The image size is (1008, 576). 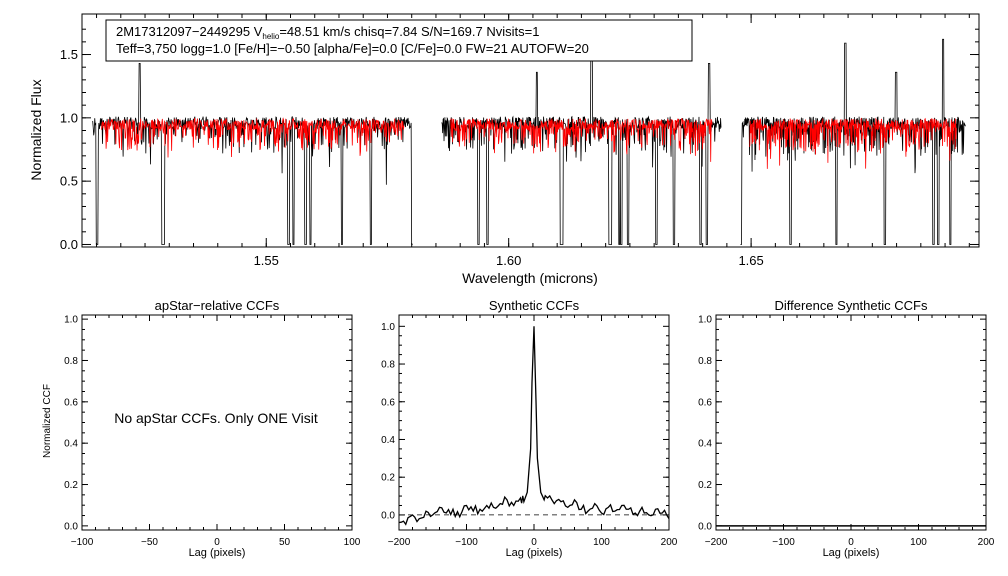 What do you see at coordinates (270, 36) in the screenshot?
I see `annotation-v-subscript: helio` at bounding box center [270, 36].